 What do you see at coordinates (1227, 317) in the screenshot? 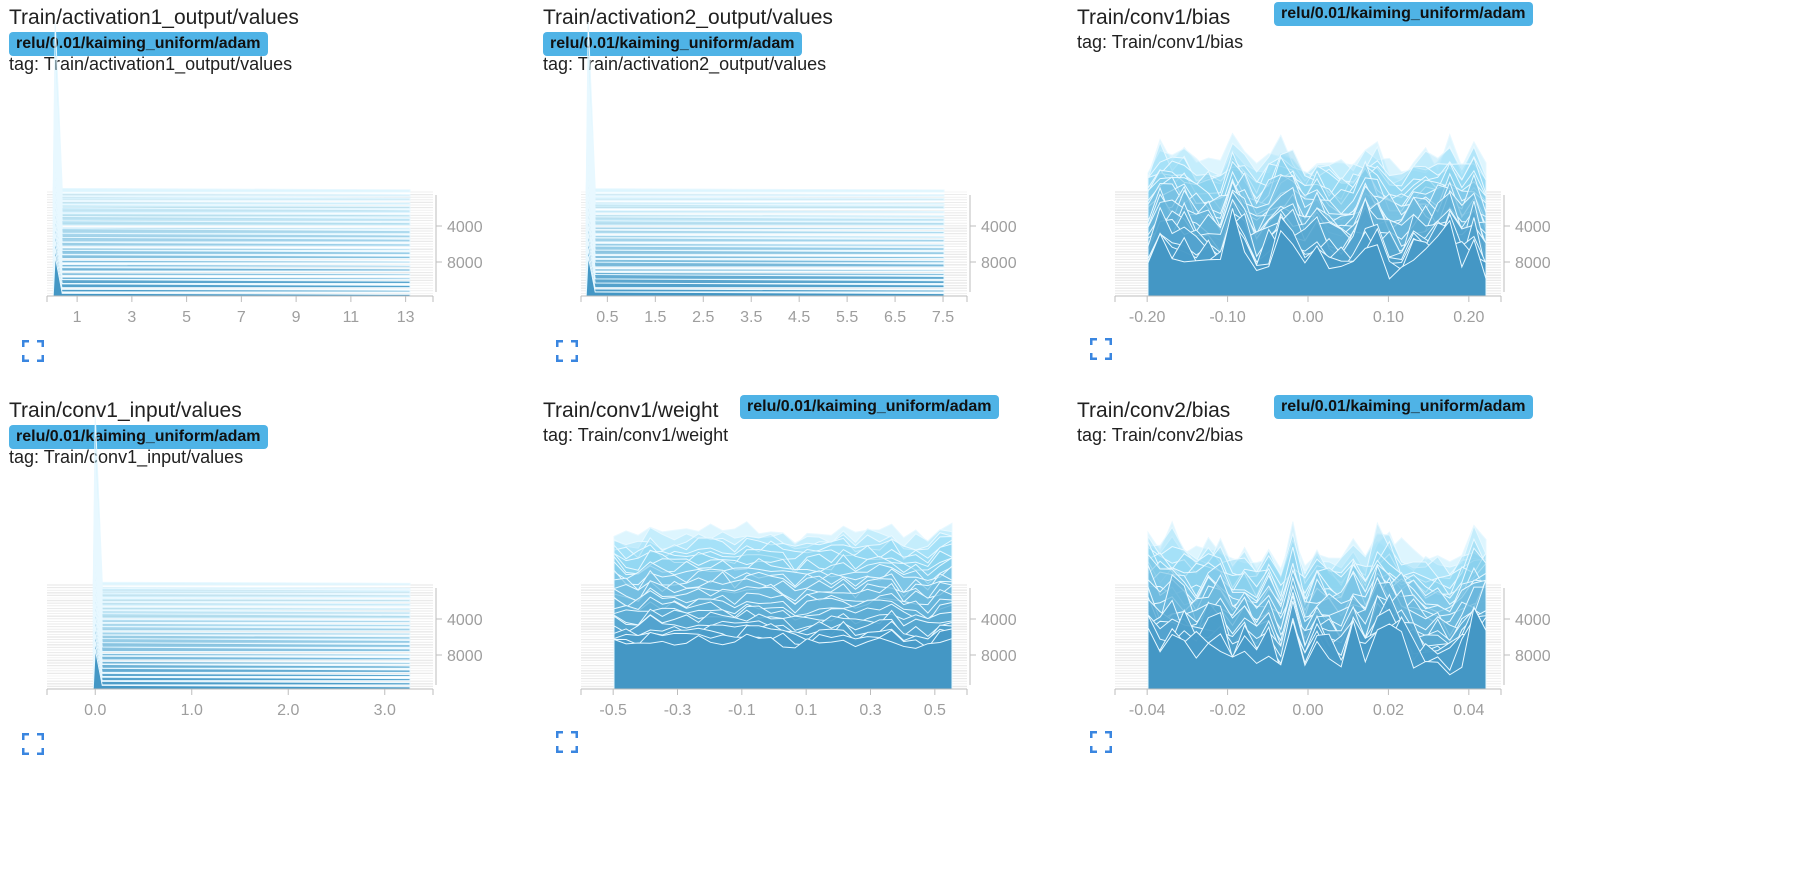
I see `x-tick-label: -0.10` at bounding box center [1227, 317].